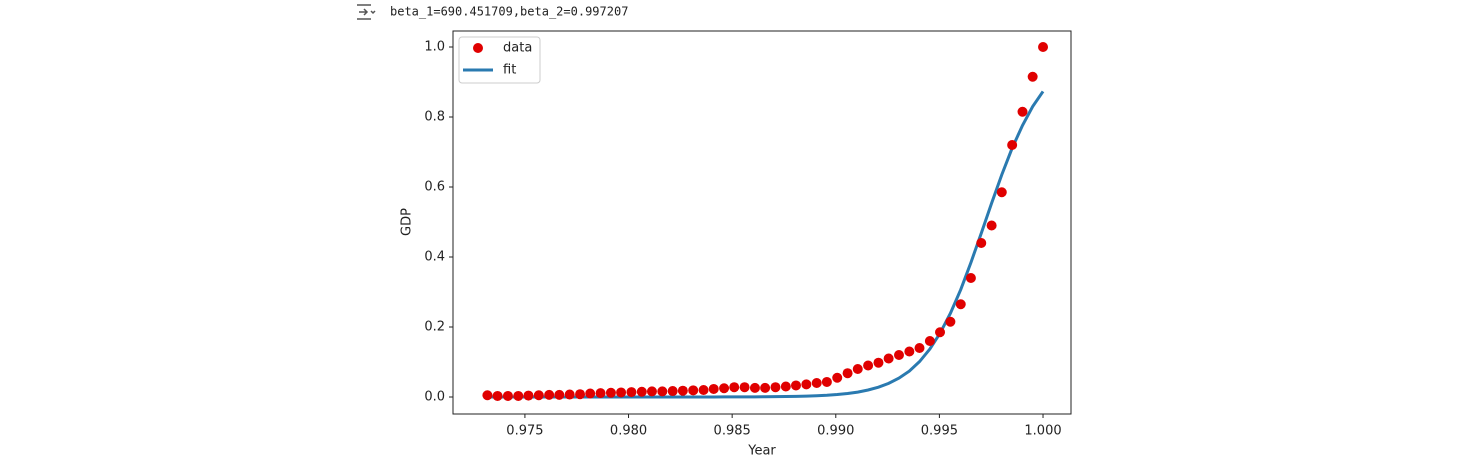  Describe the element at coordinates (628, 431) in the screenshot. I see `x-tick-label: 0.980` at that location.